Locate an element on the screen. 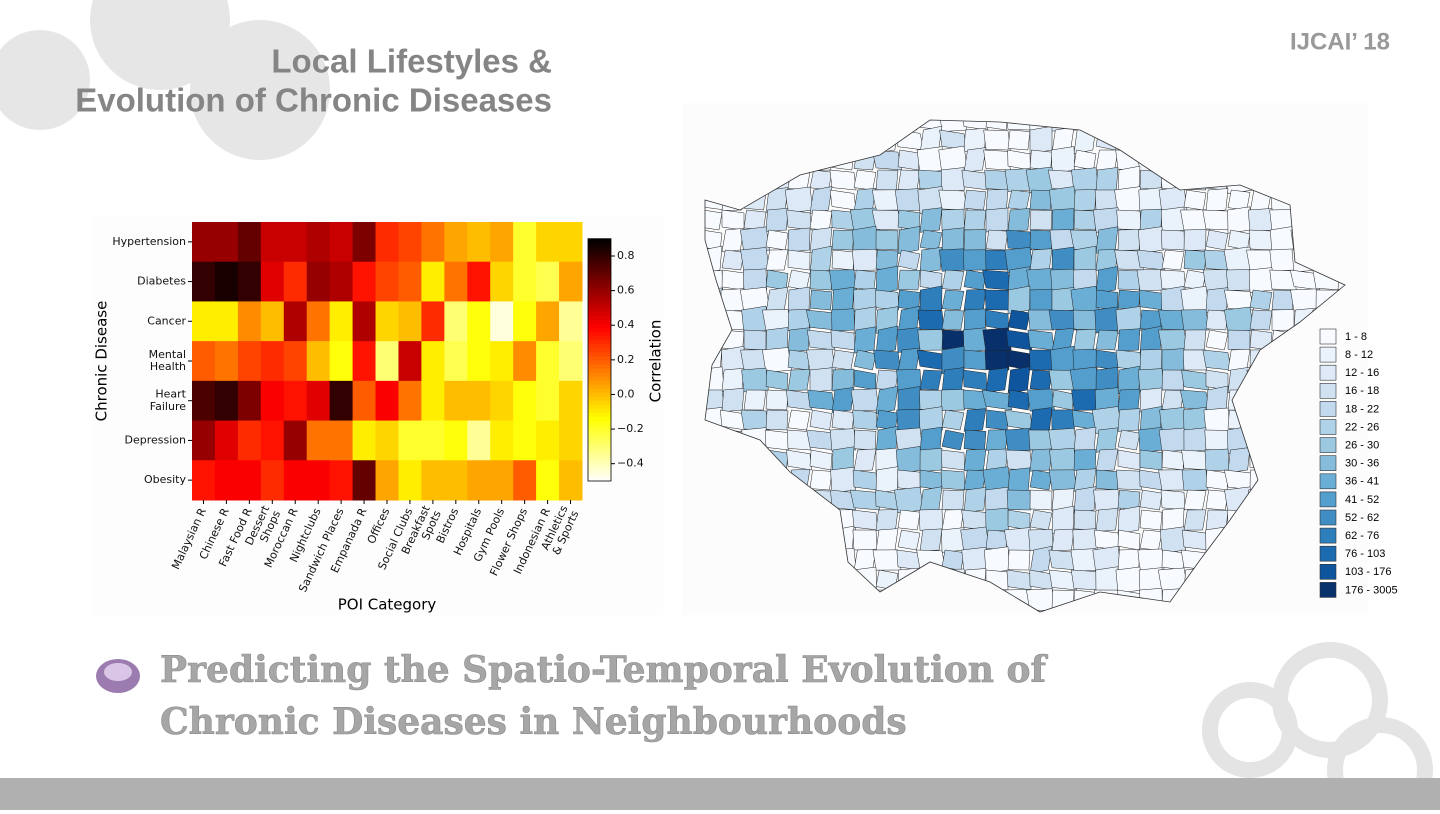  venue: IJCAI’ 18 is located at coordinates (1340, 41).